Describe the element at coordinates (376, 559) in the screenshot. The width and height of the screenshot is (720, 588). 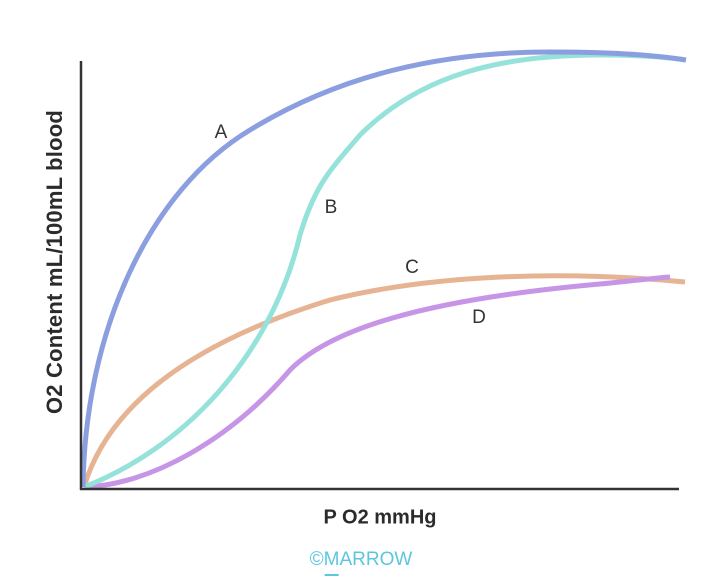
I see `watermark-rest: ARROW` at that location.